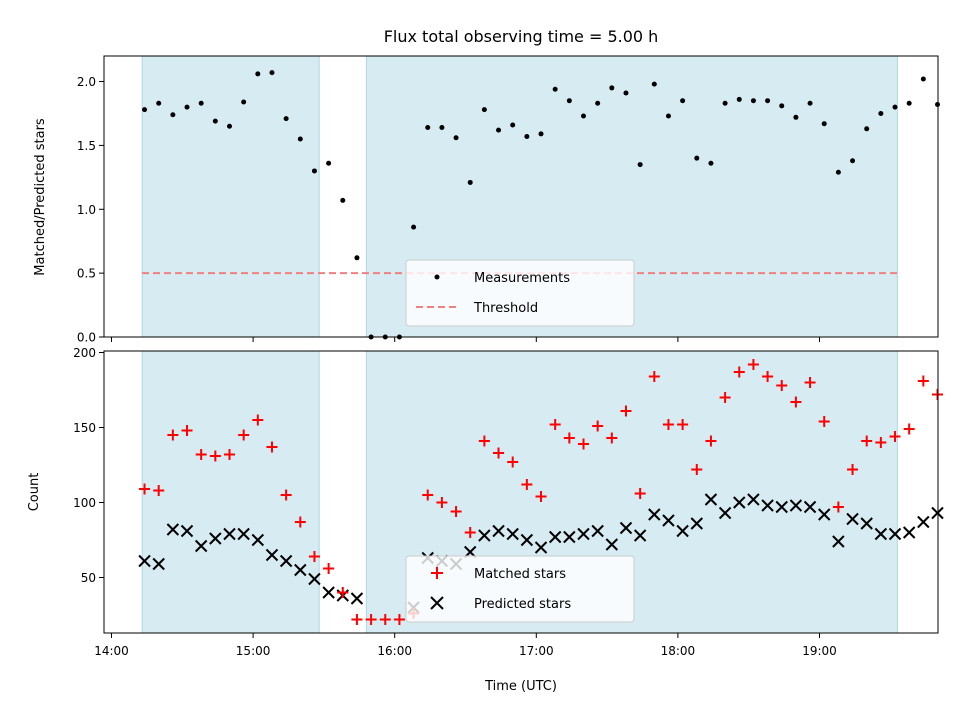 This screenshot has width=960, height=720. I want to click on x-tick-label: 19:00, so click(819, 651).